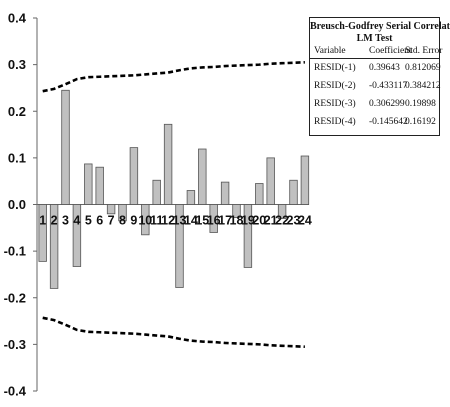 The width and height of the screenshot is (450, 407). I want to click on x-tick-label: 18, so click(237, 221).